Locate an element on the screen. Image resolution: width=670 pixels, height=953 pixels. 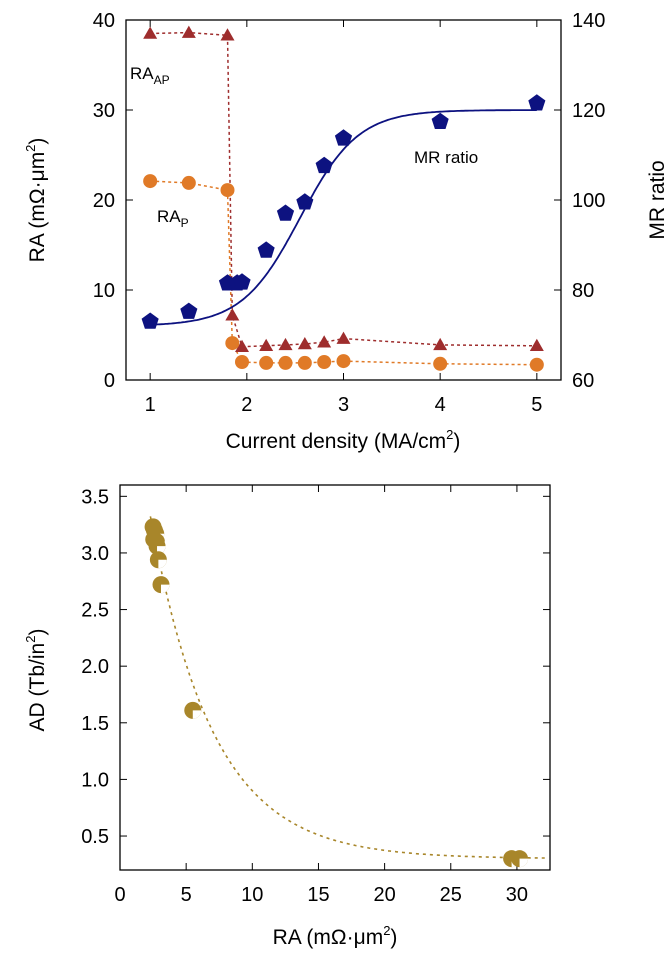
top-x-tick-label: 4 is located at coordinates (440, 405).